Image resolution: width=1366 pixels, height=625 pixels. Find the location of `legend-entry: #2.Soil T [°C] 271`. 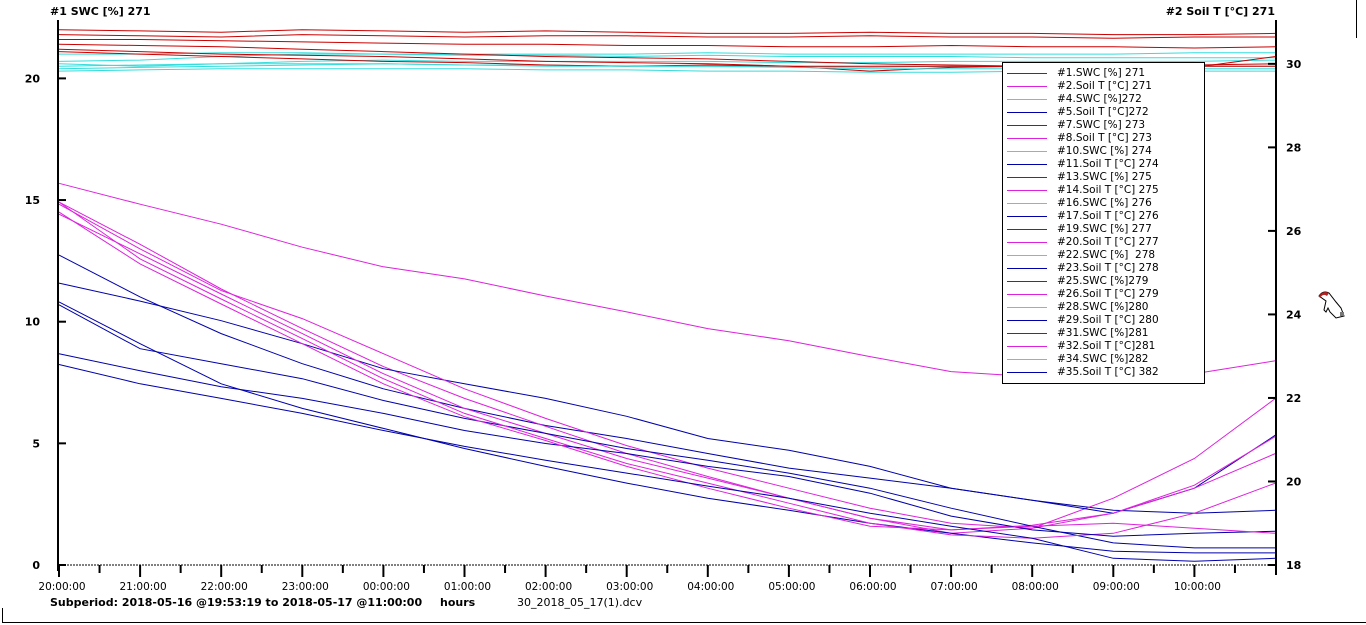

legend-entry: #2.Soil T [°C] 271 is located at coordinates (1104, 86).